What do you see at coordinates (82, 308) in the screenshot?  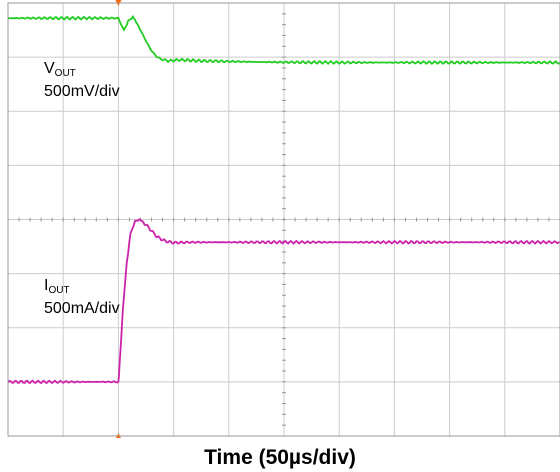 I see `iout-scale-label: 500mA/div` at bounding box center [82, 308].